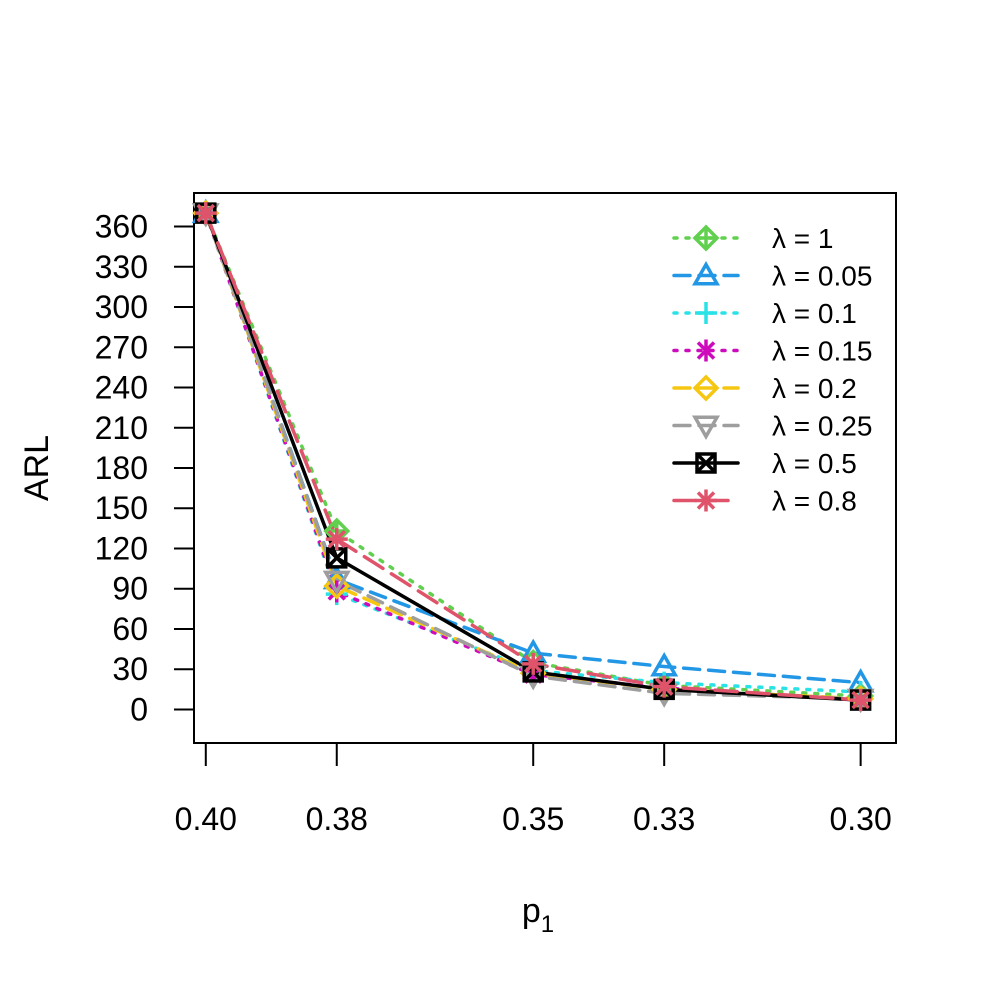 The width and height of the screenshot is (997, 986). I want to click on y-tick-label: 0, so click(139, 709).